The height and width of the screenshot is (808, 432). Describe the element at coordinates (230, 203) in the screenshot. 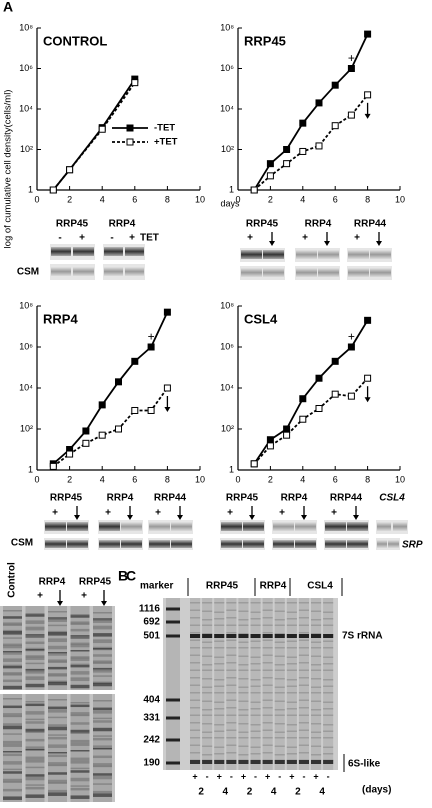

I see `label: days` at that location.